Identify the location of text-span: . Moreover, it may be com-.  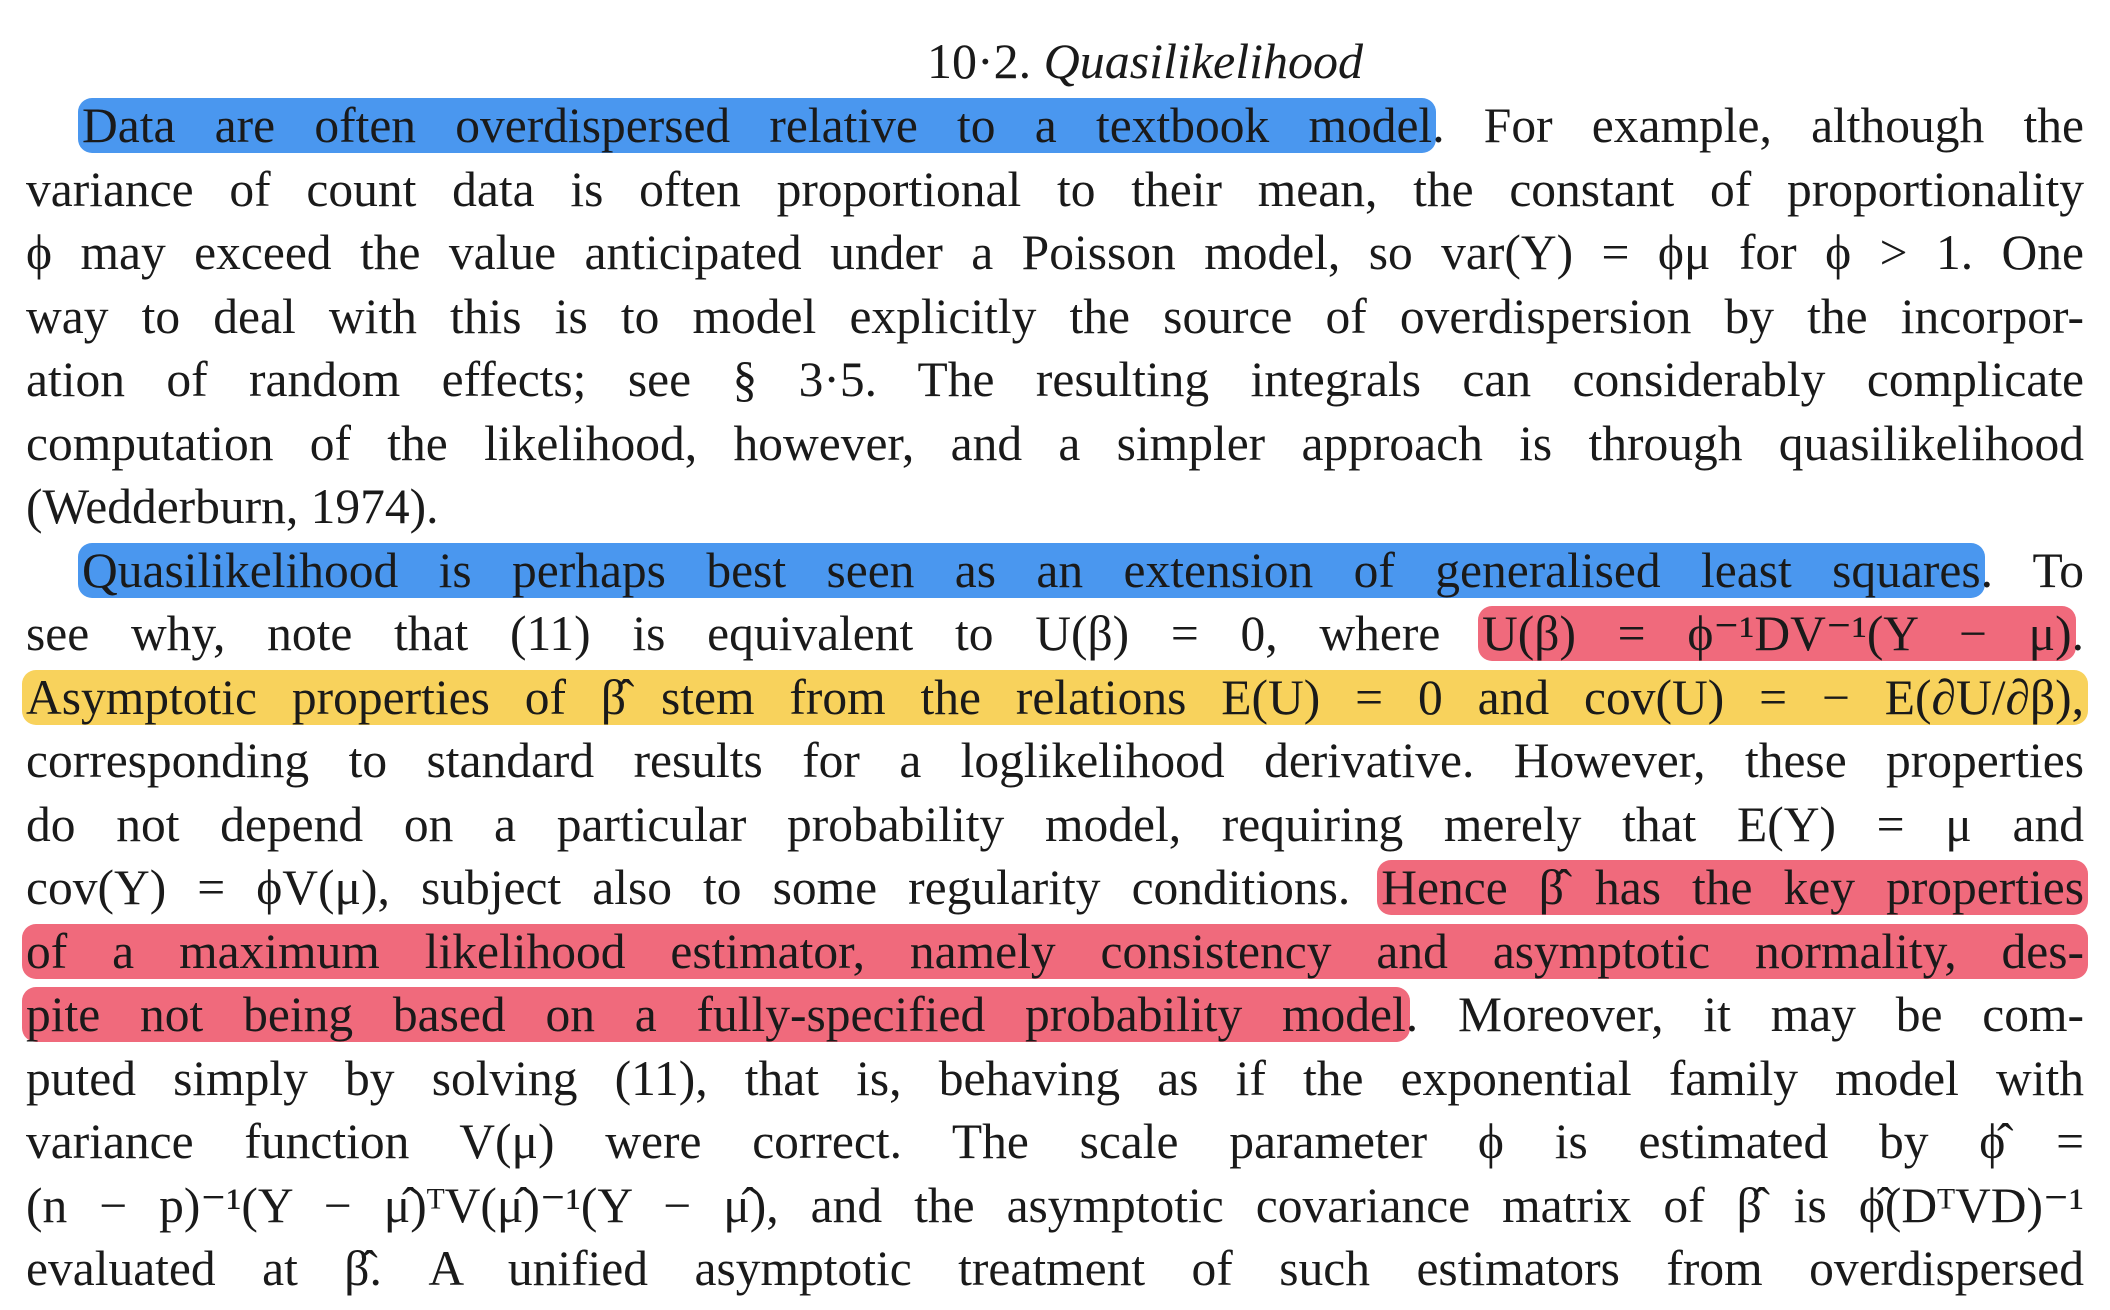
(1744, 1014).